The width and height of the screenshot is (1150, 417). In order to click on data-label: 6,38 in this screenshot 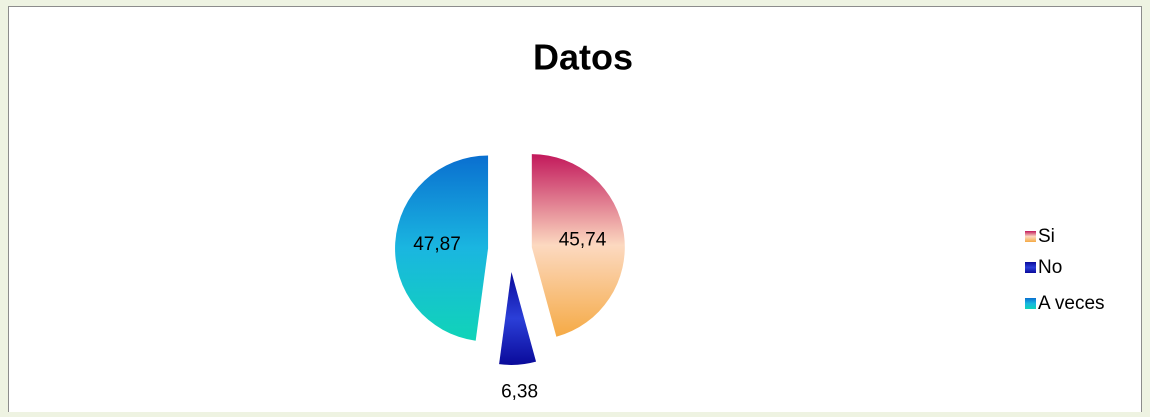, I will do `click(519, 392)`.